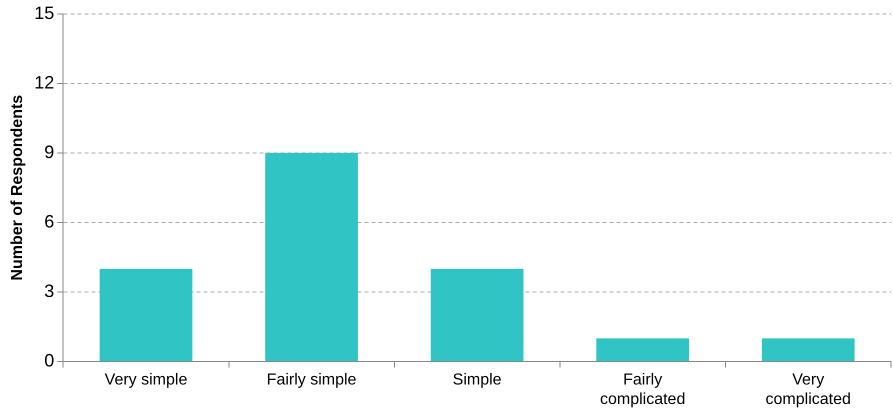 The width and height of the screenshot is (893, 412). Describe the element at coordinates (146, 380) in the screenshot. I see `x-tick-label: Very simple` at that location.